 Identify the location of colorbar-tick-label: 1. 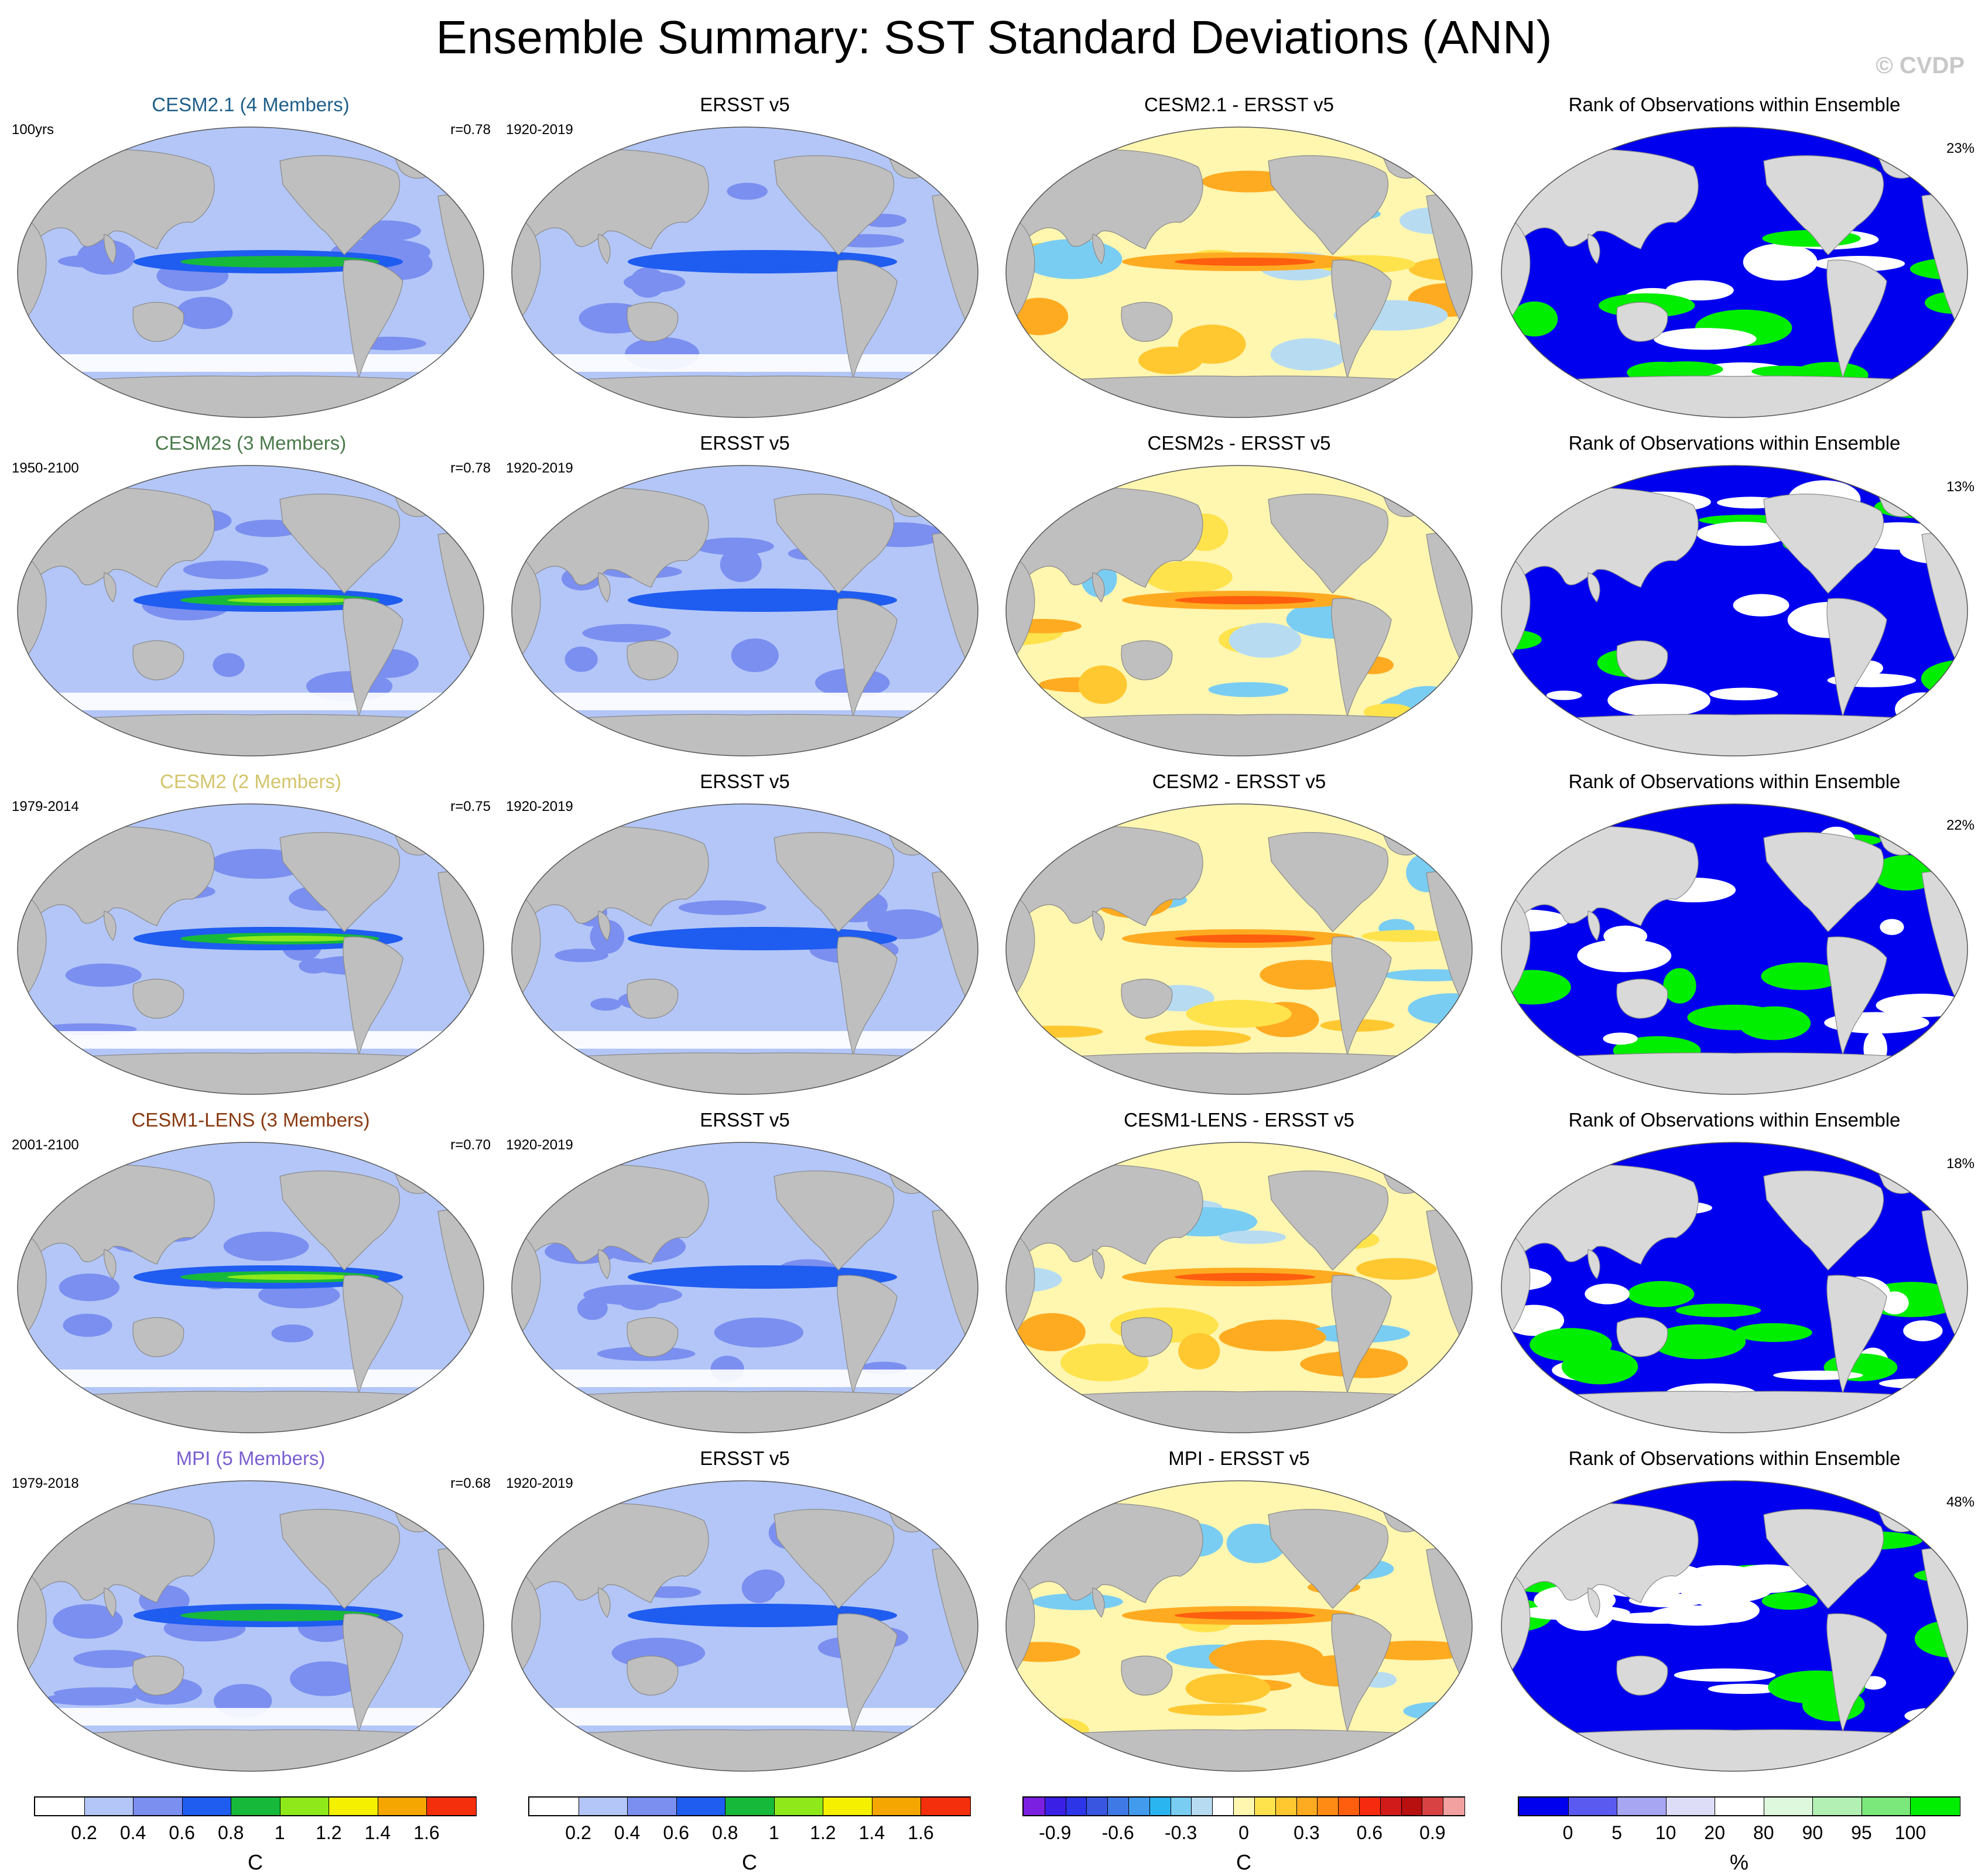
(774, 1832).